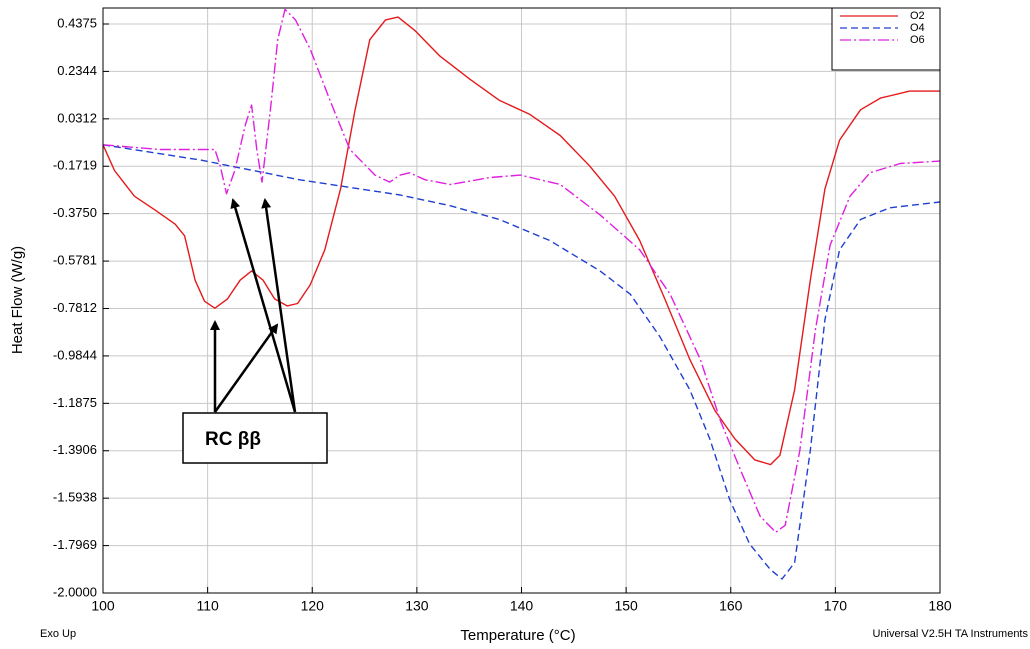  Describe the element at coordinates (417, 606) in the screenshot. I see `x-tick-label: 130` at that location.